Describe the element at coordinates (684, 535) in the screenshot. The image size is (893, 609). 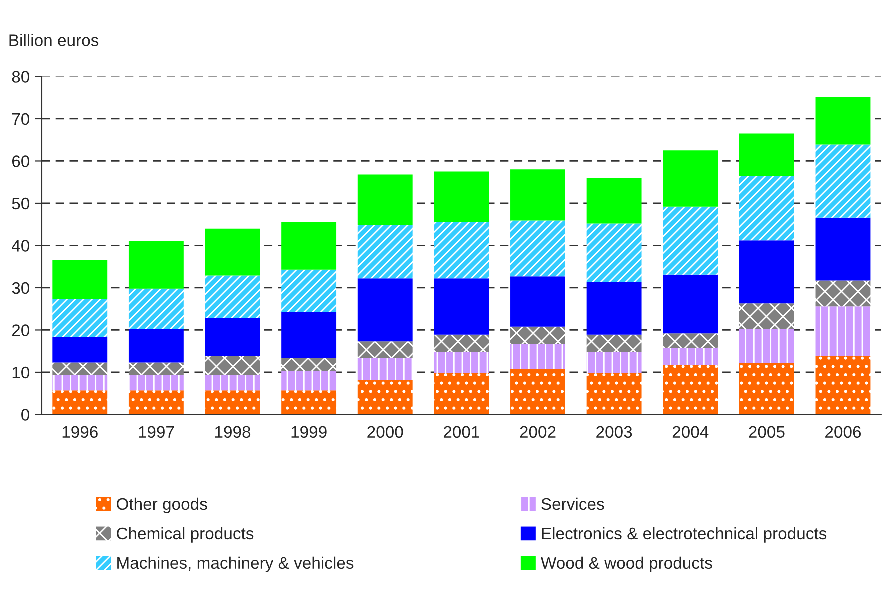
I see `legend-label: Electronics & electrotechnical products` at that location.